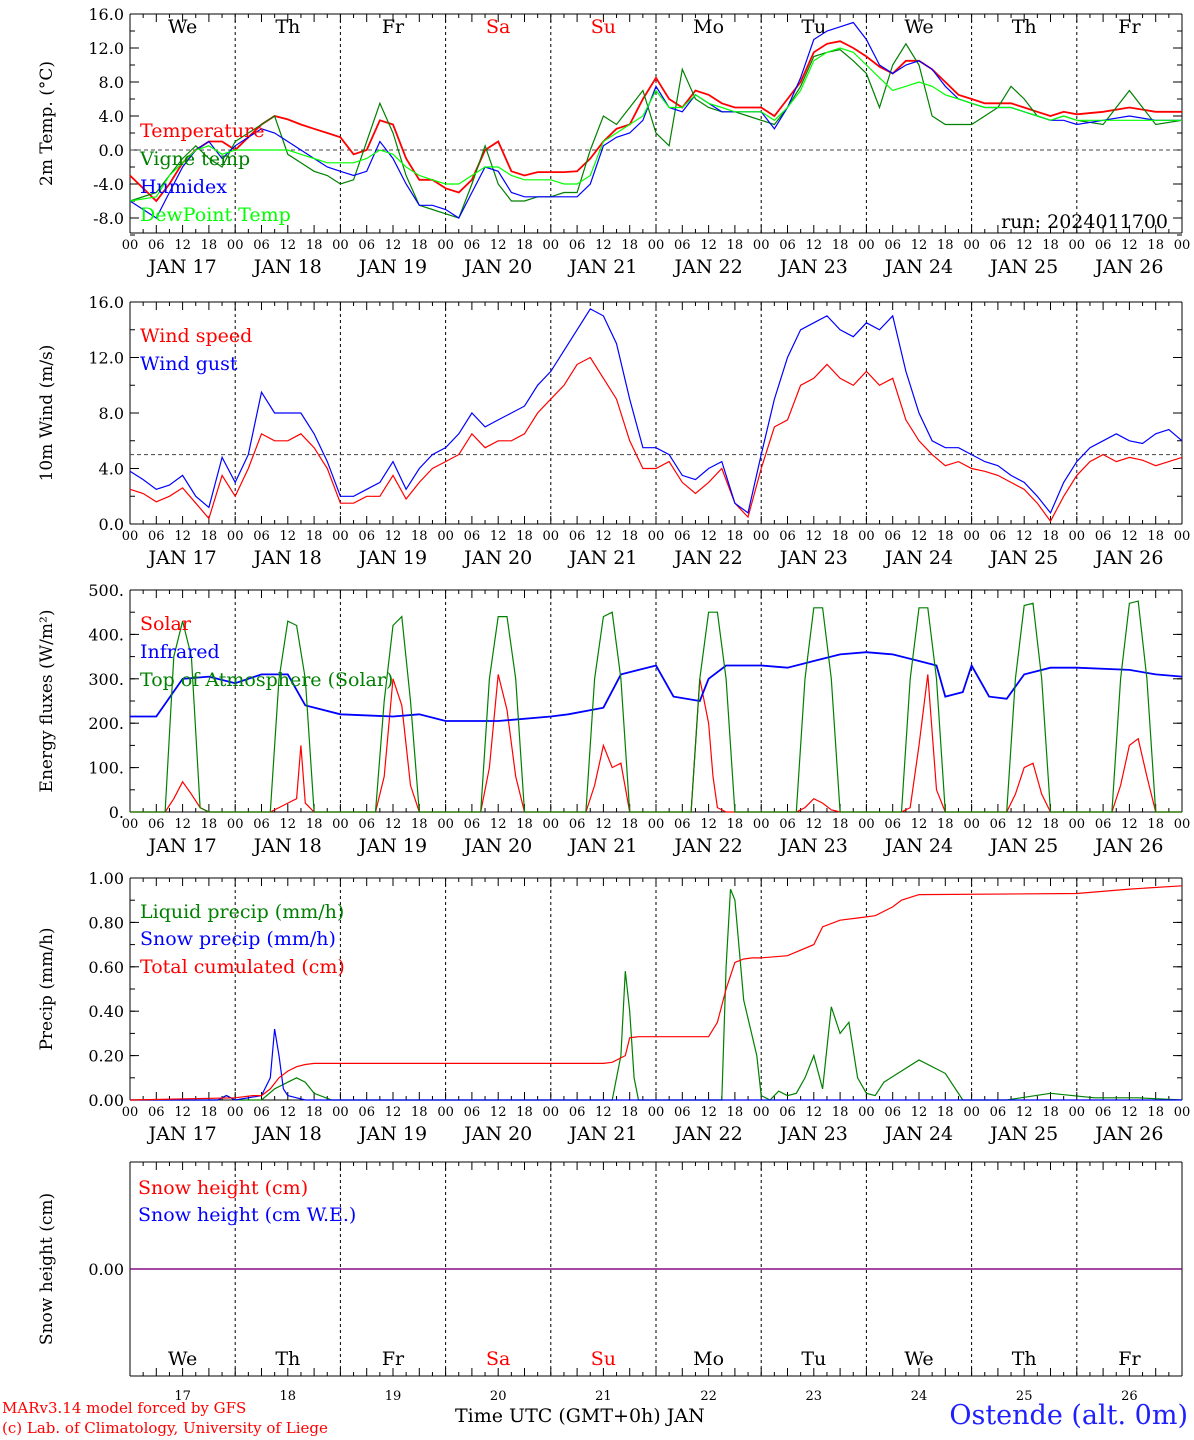  I want to click on legend-entry: Snow precip (mm/h), so click(238, 939).